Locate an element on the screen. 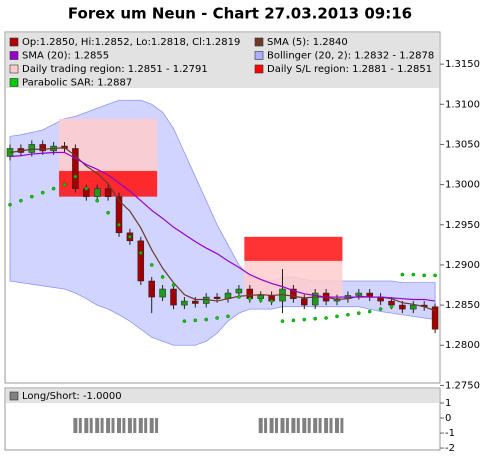  lower-y-tick-label: 0 is located at coordinates (448, 418).